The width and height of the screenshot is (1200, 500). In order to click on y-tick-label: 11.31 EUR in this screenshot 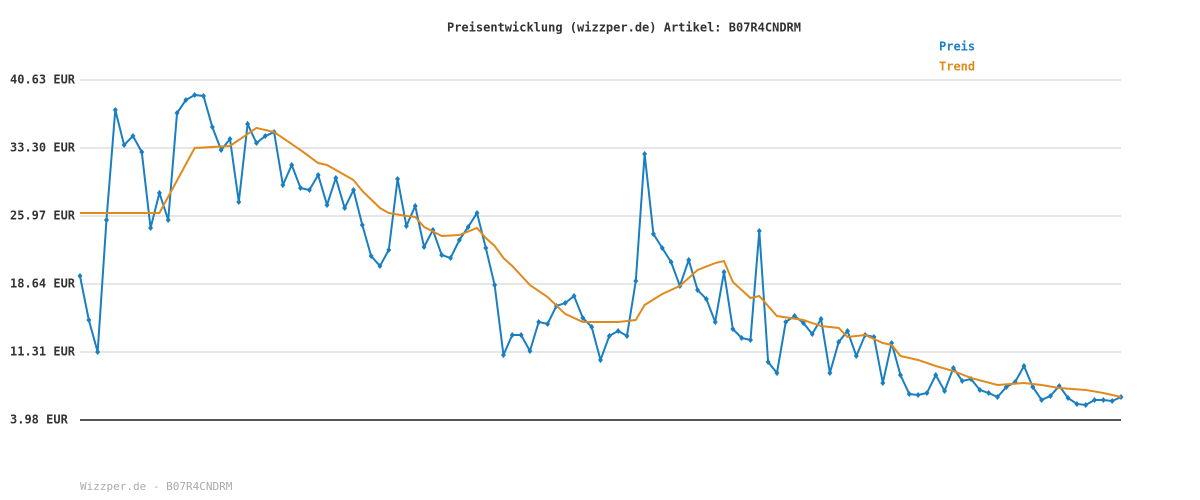, I will do `click(43, 352)`.